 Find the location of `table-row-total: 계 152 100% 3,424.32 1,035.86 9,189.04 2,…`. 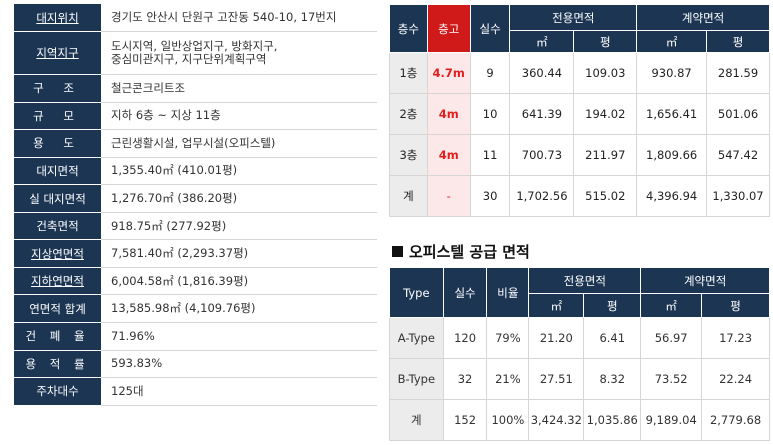

table-row-total: 계 152 100% 3,424.32 1,035.86 9,189.04 2,… is located at coordinates (579, 420).